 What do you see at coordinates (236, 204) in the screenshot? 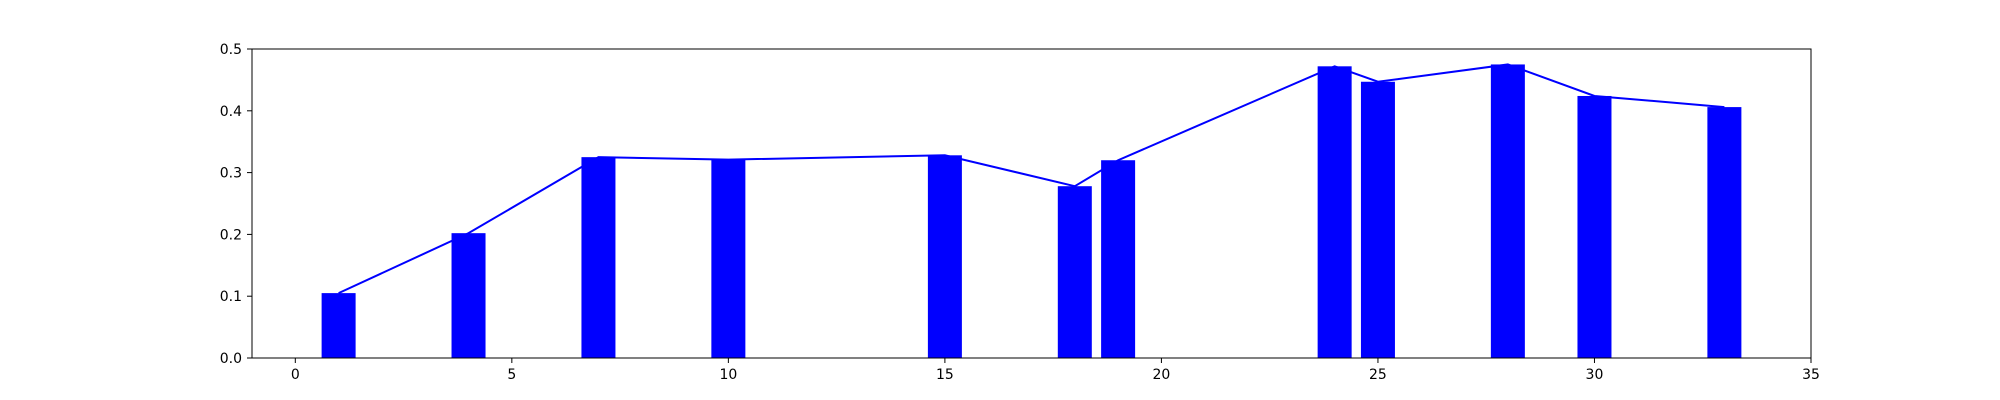
I see `y-axis: 0.0 0.1 0.2 0.3 0.4 0.5` at bounding box center [236, 204].